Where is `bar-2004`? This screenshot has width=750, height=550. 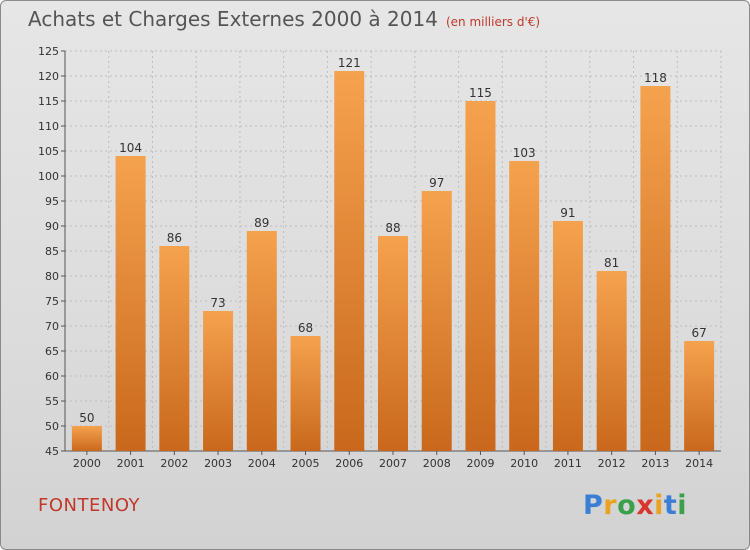
bar-2004 is located at coordinates (261, 341).